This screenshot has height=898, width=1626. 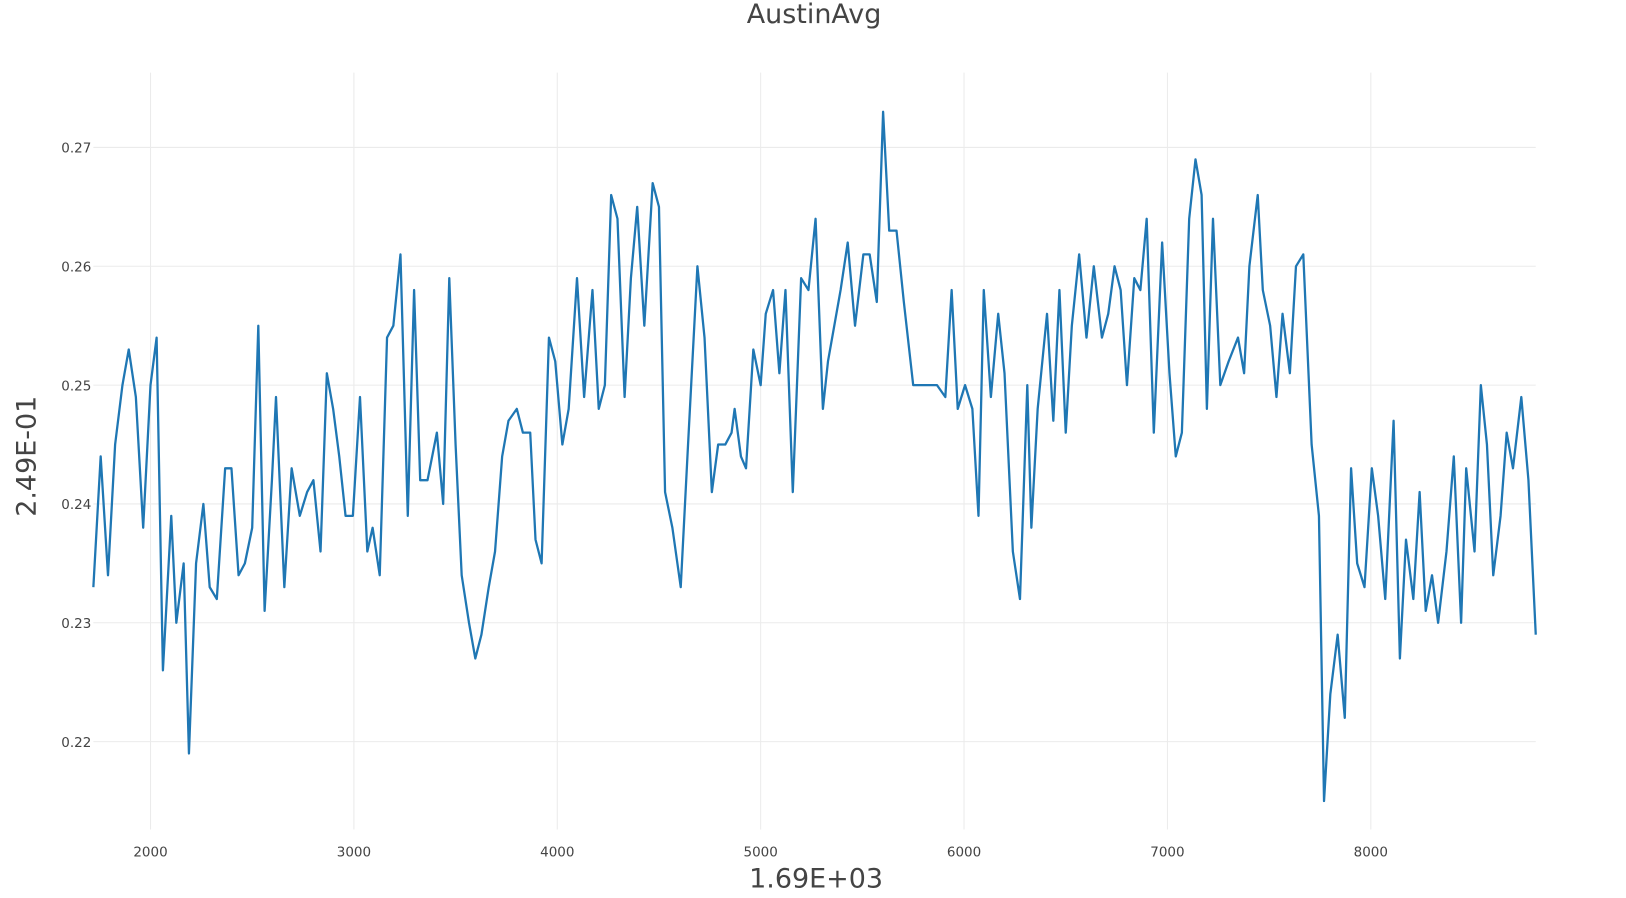 What do you see at coordinates (354, 853) in the screenshot?
I see `x-tick-label: 3000` at bounding box center [354, 853].